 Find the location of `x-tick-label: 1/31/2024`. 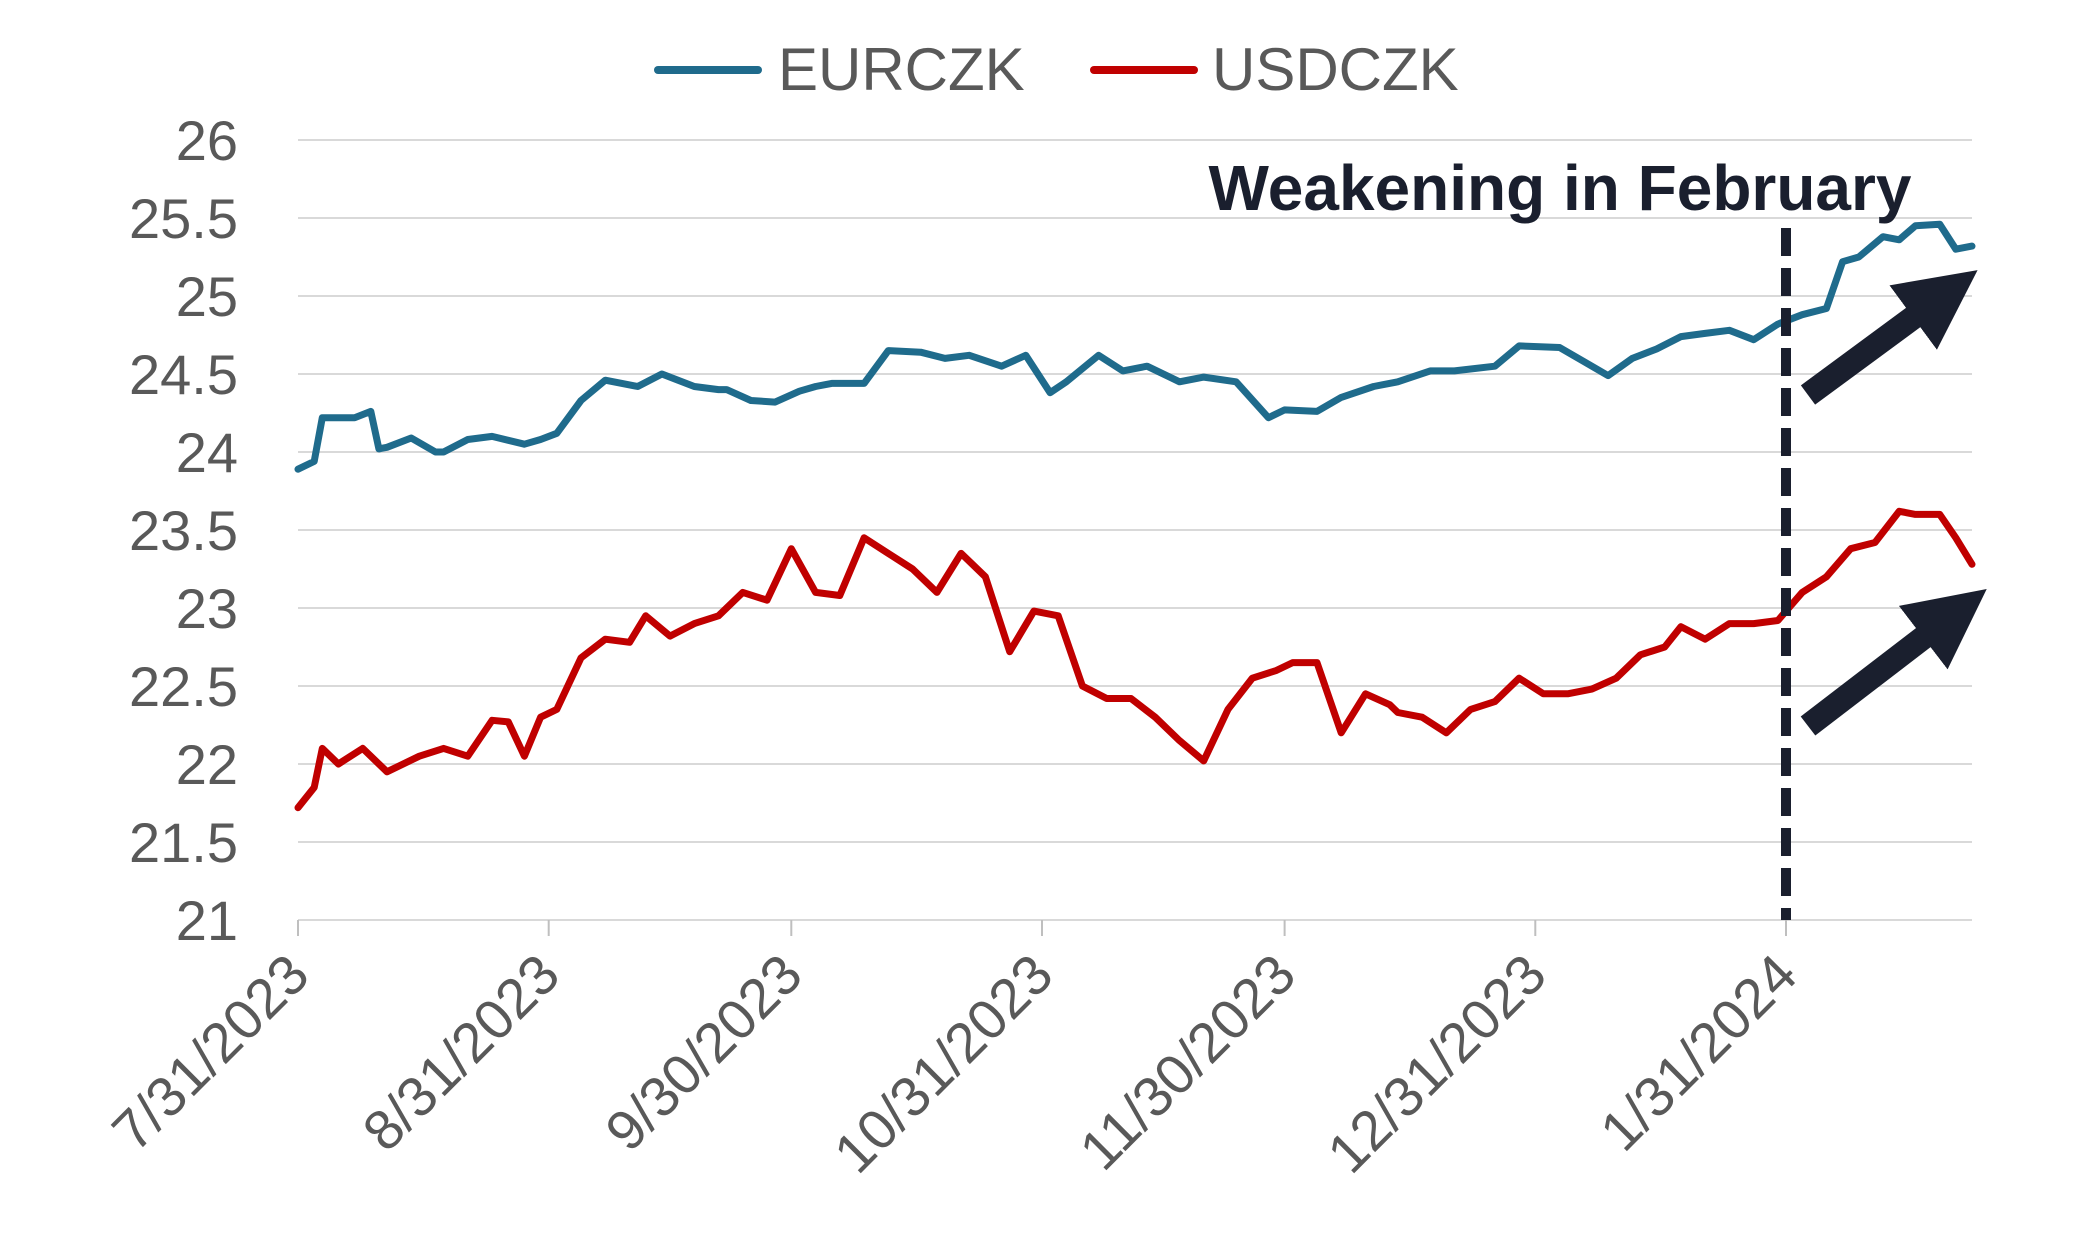

x-tick-label: 1/31/2024 is located at coordinates (1698, 1052).